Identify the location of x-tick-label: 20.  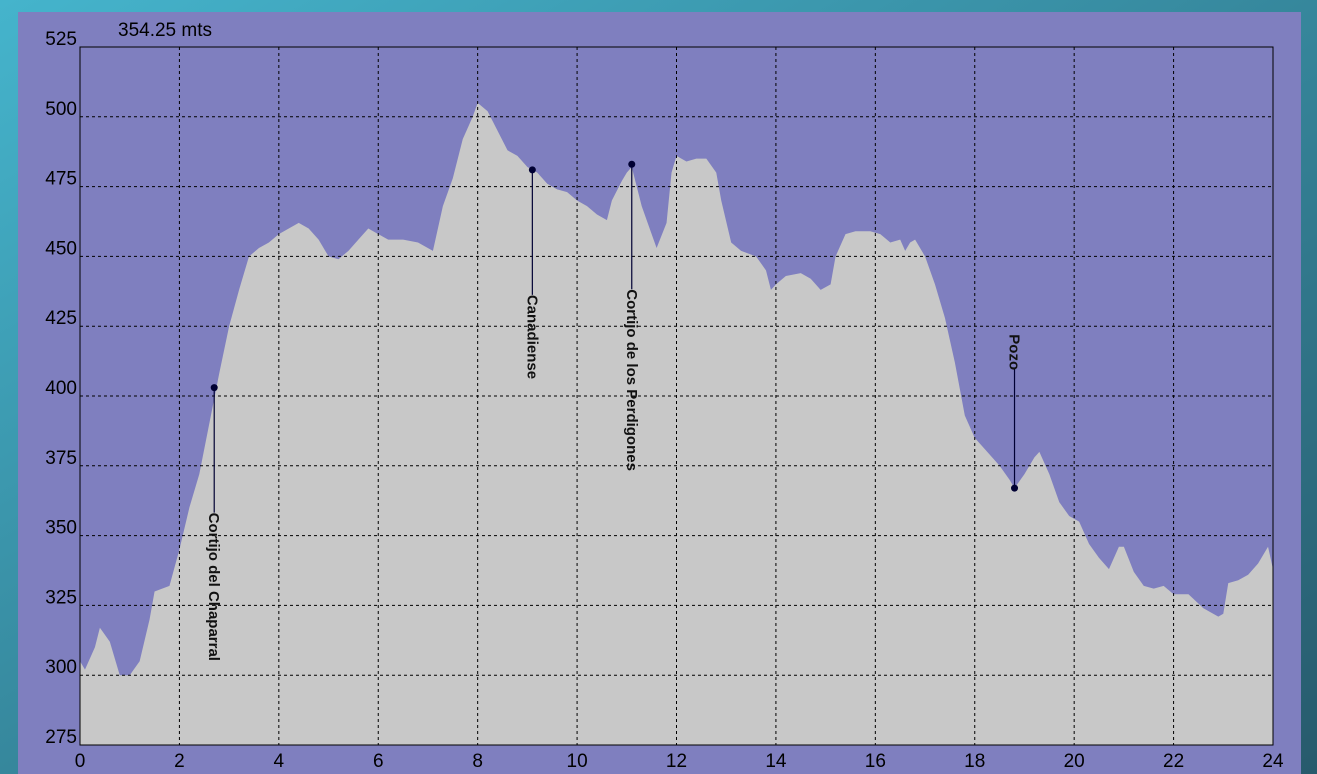
(1074, 761).